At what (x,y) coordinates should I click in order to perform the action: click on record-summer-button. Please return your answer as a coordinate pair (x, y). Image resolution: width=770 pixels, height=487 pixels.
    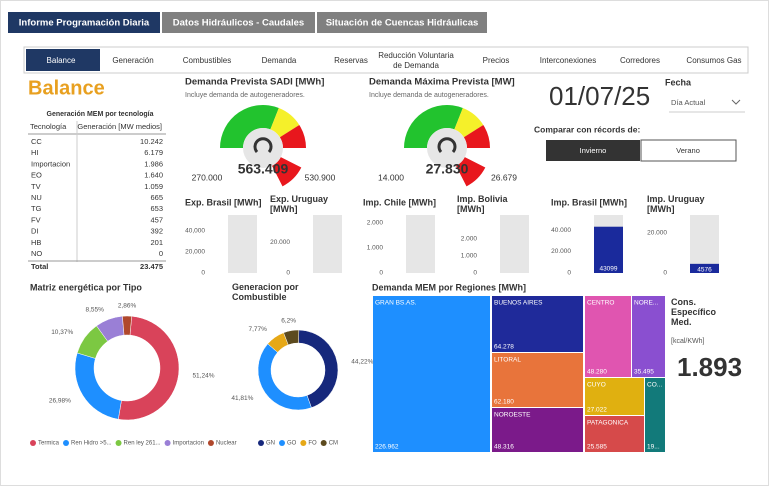
    Looking at the image, I should click on (688, 150).